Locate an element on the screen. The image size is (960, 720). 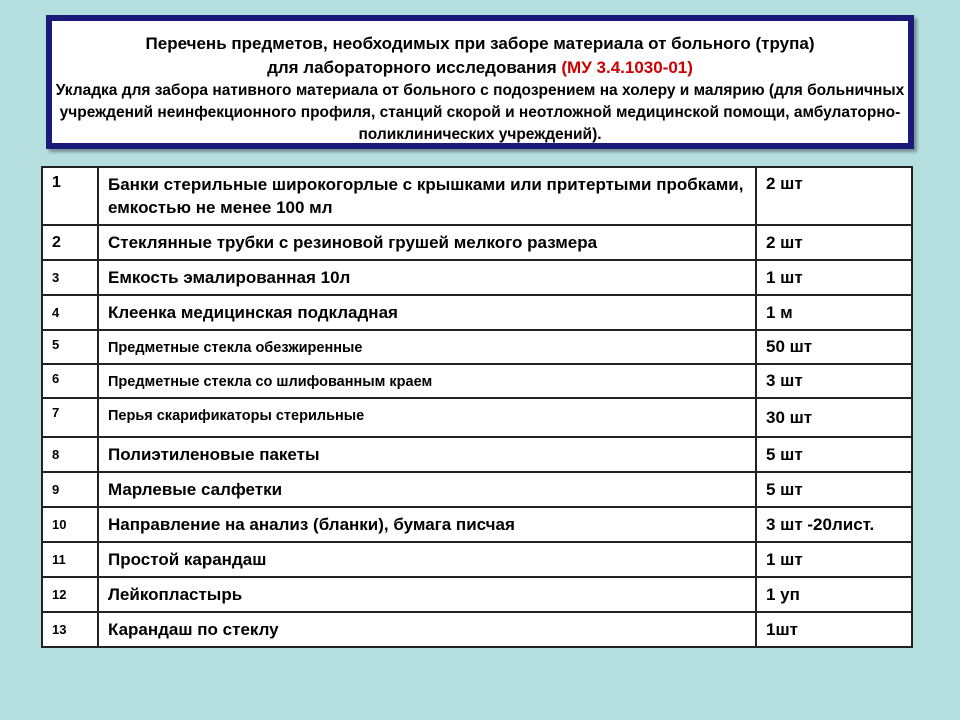
row-number: 12 is located at coordinates (70, 594).